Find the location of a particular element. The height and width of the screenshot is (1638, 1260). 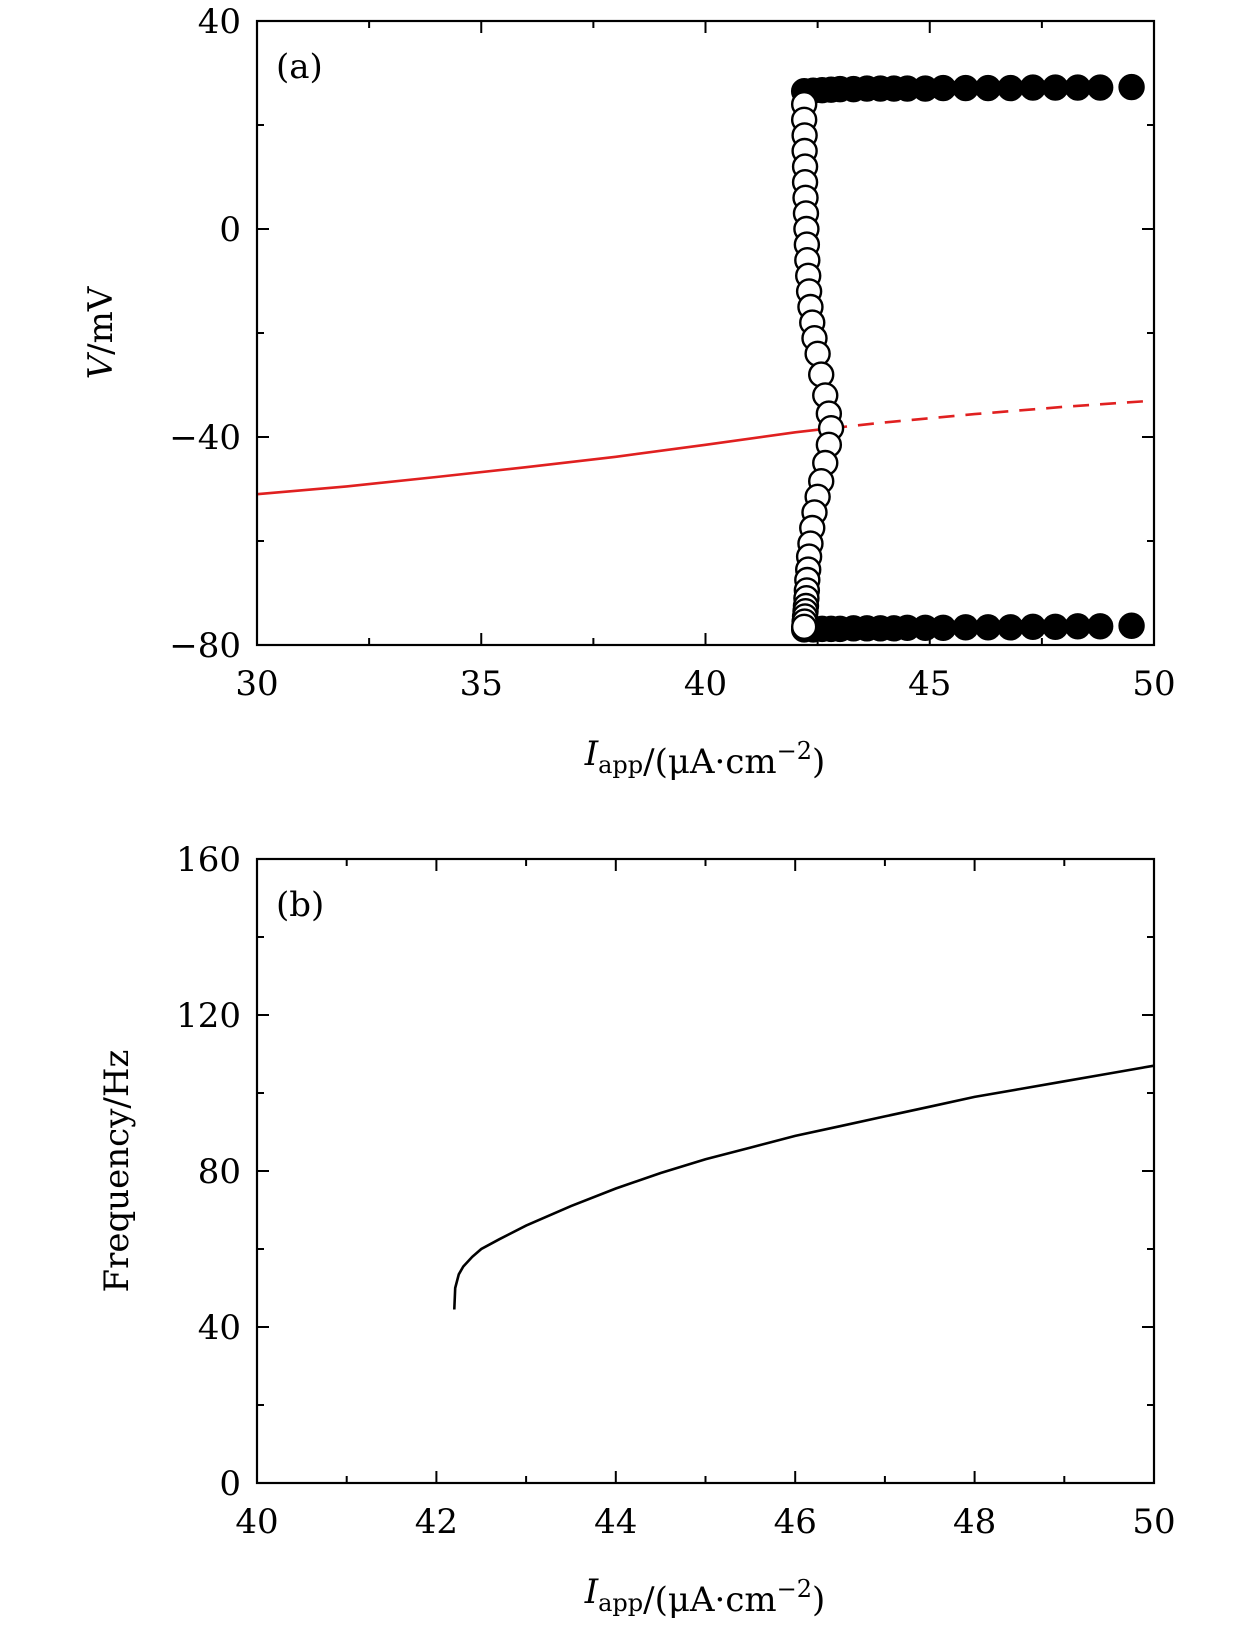

x-tick-label: 42 is located at coordinates (436, 1522).